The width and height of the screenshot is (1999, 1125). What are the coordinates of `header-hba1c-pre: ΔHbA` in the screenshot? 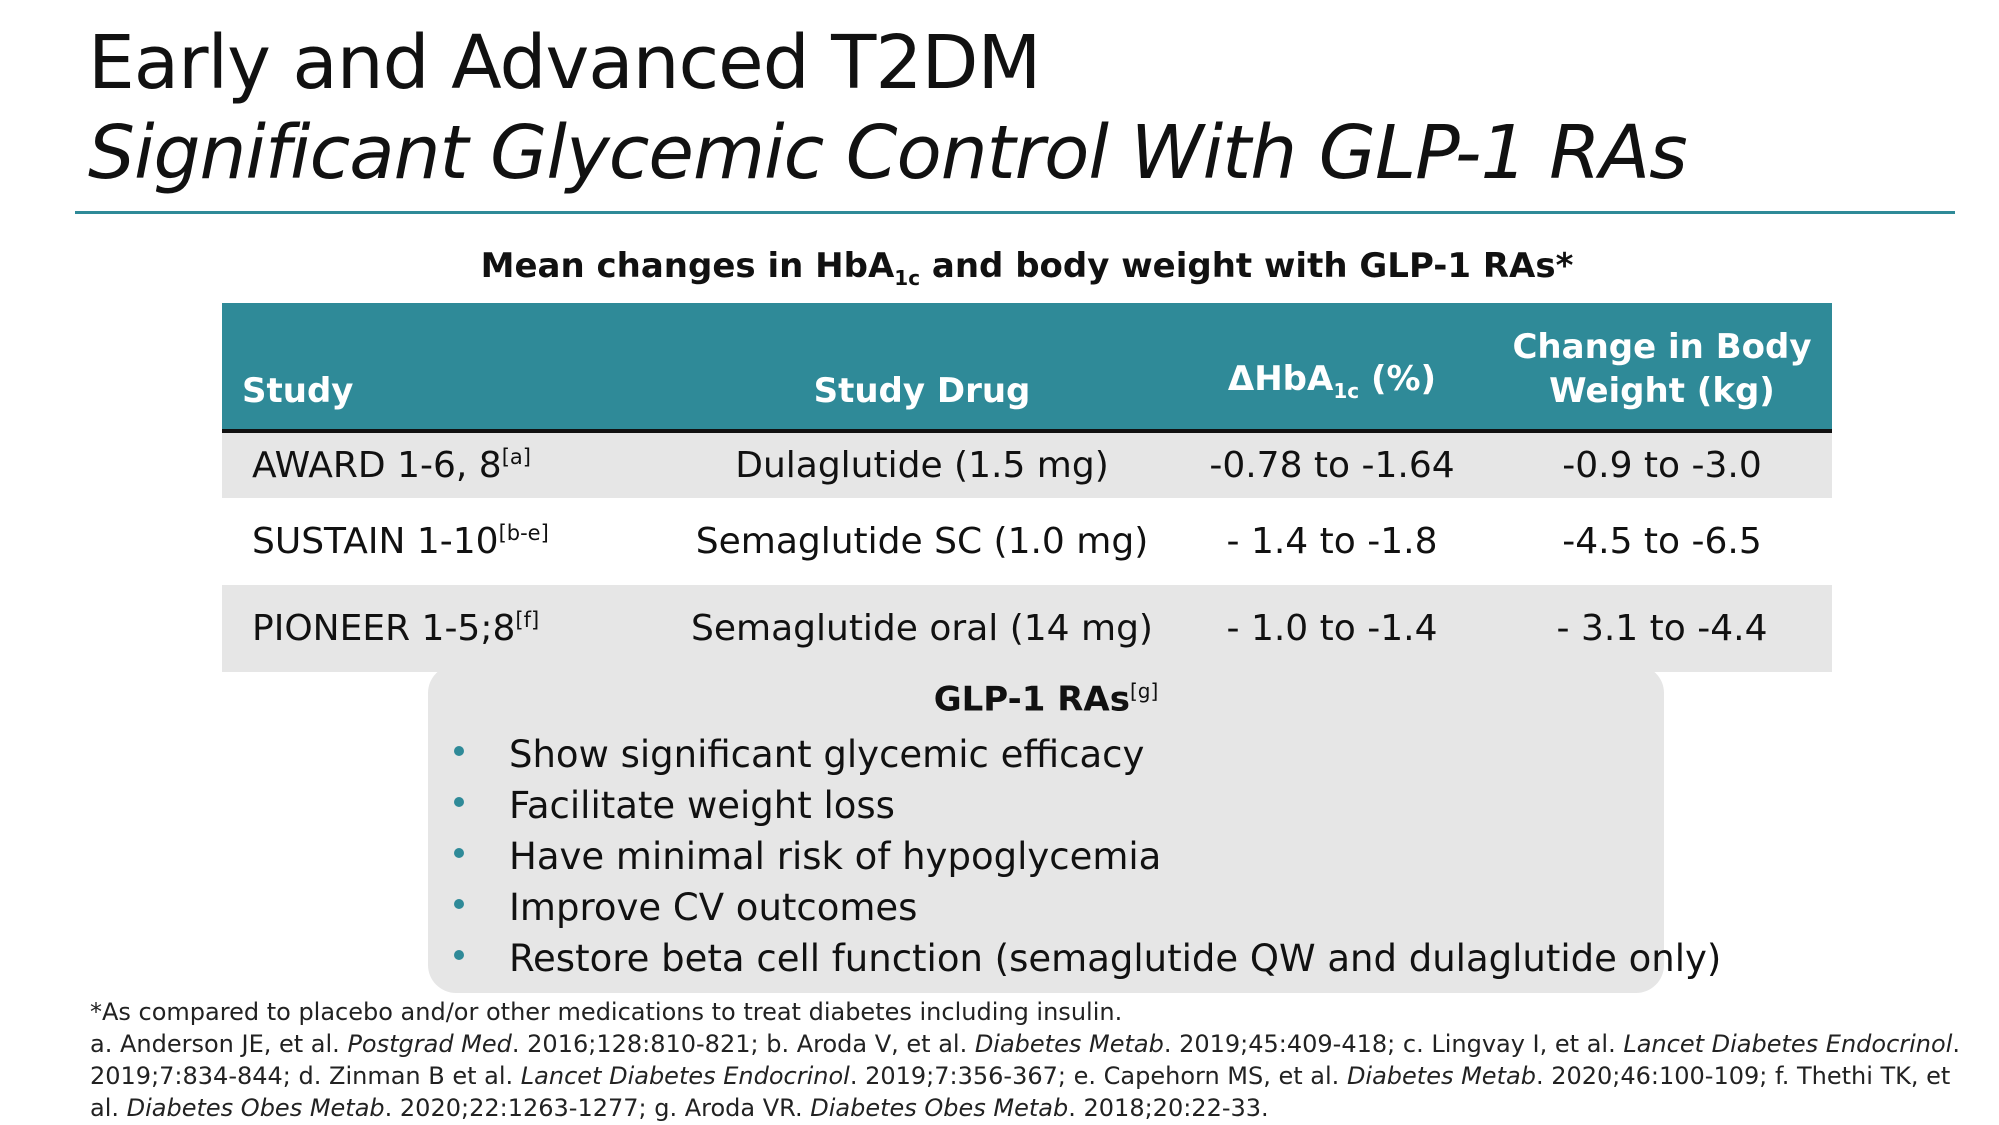 It's located at (1280, 379).